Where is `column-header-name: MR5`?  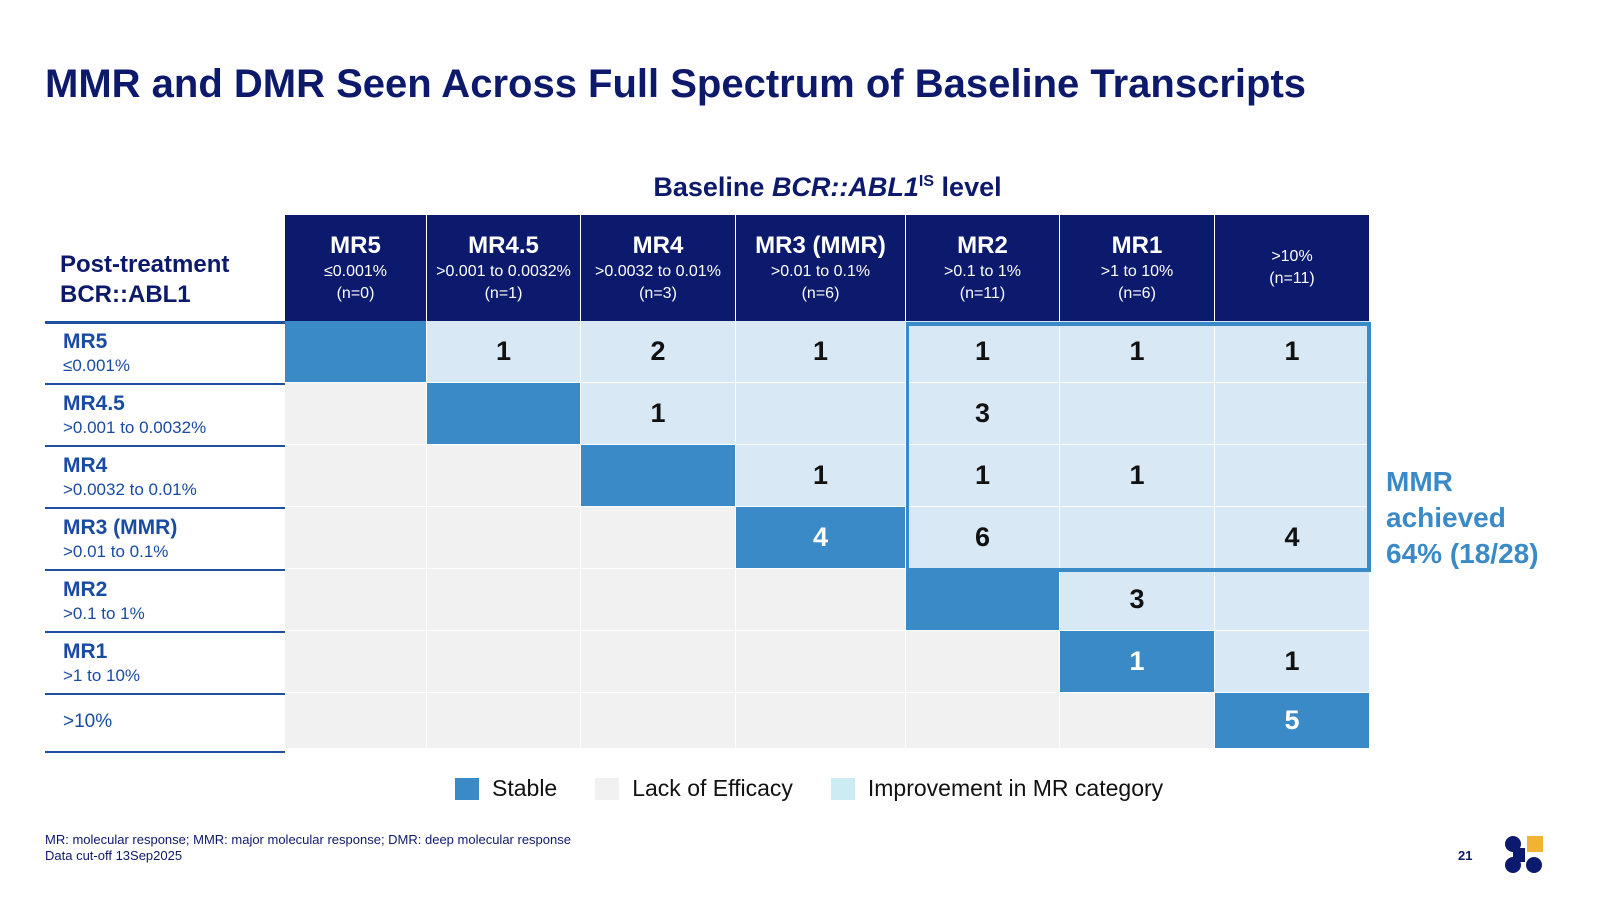 column-header-name: MR5 is located at coordinates (355, 245).